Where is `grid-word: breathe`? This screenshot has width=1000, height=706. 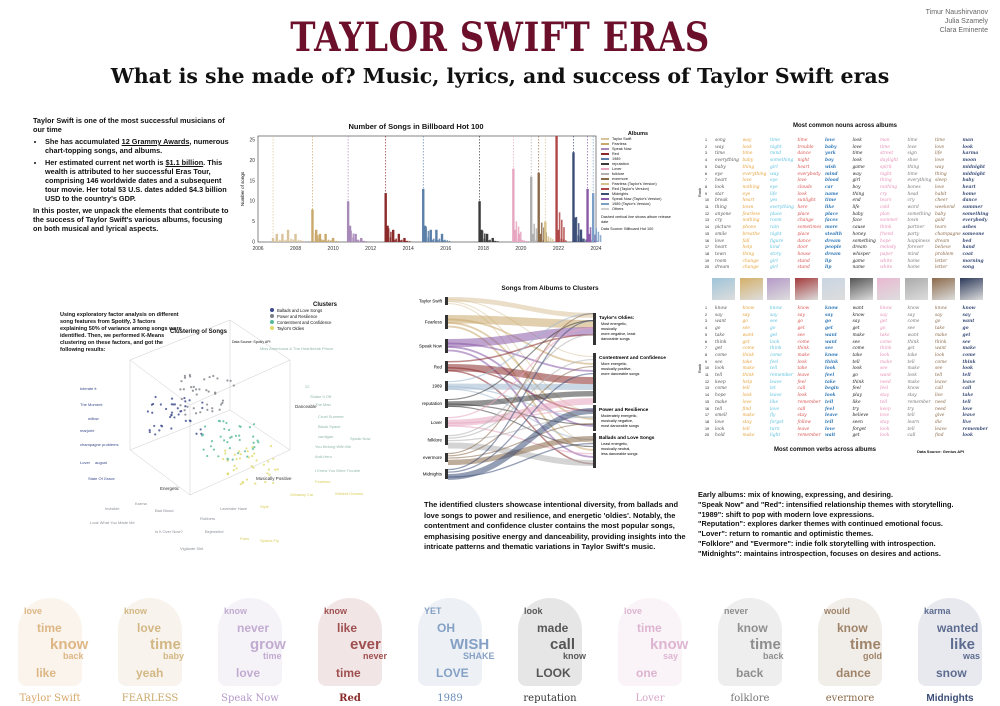
grid-word: breathe is located at coordinates (751, 234).